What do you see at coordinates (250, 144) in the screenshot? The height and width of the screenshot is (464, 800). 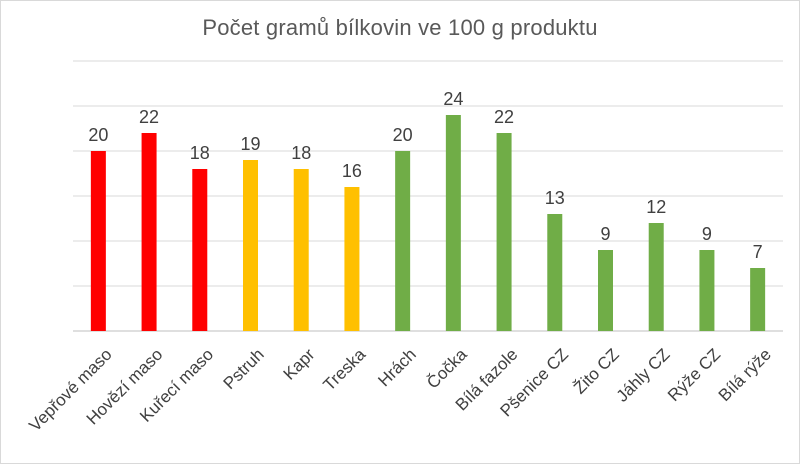 I see `data-label: 19` at bounding box center [250, 144].